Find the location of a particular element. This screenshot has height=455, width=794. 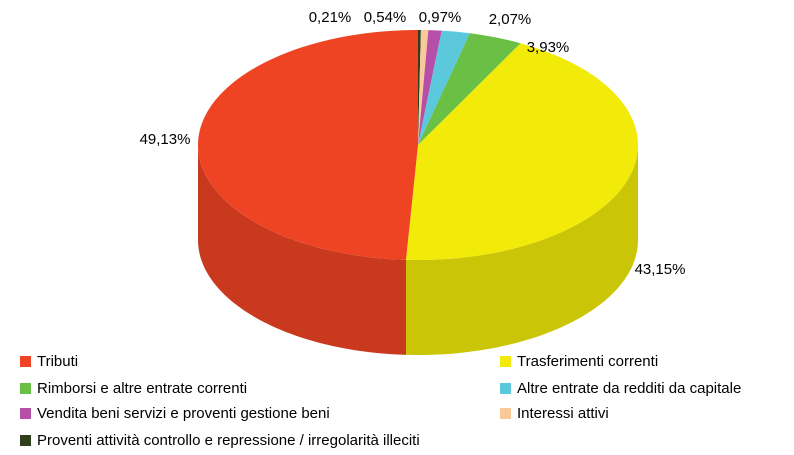

value-label: 43,15% is located at coordinates (660, 269).